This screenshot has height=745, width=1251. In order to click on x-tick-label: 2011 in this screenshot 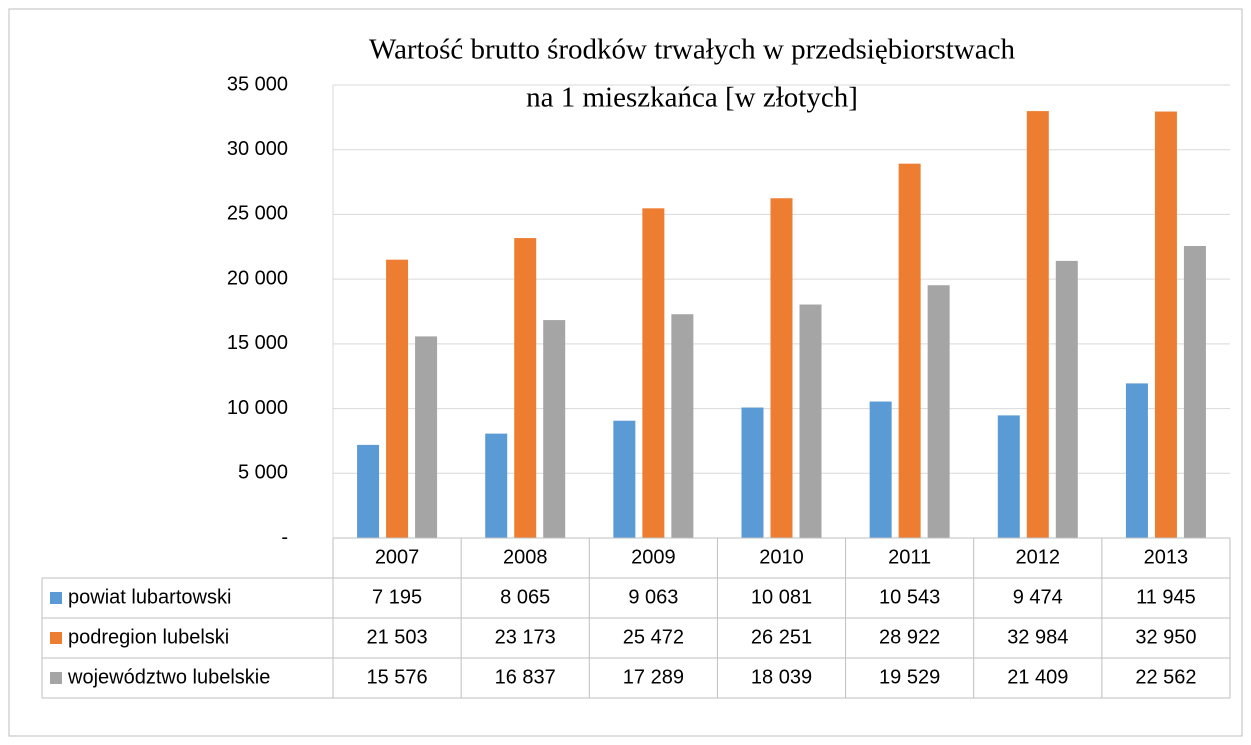, I will do `click(909, 557)`.